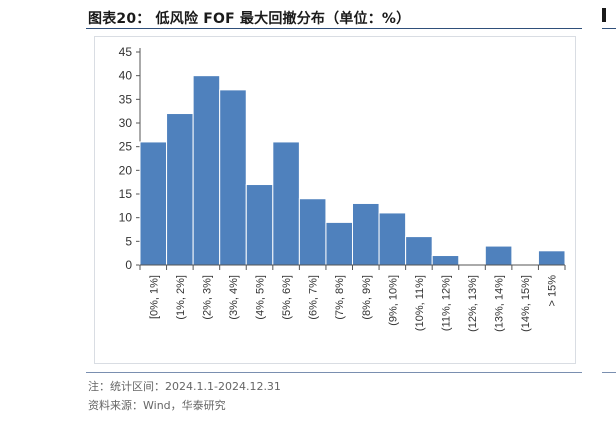 This screenshot has width=616, height=426. I want to click on y-tick-label: 40, so click(126, 76).